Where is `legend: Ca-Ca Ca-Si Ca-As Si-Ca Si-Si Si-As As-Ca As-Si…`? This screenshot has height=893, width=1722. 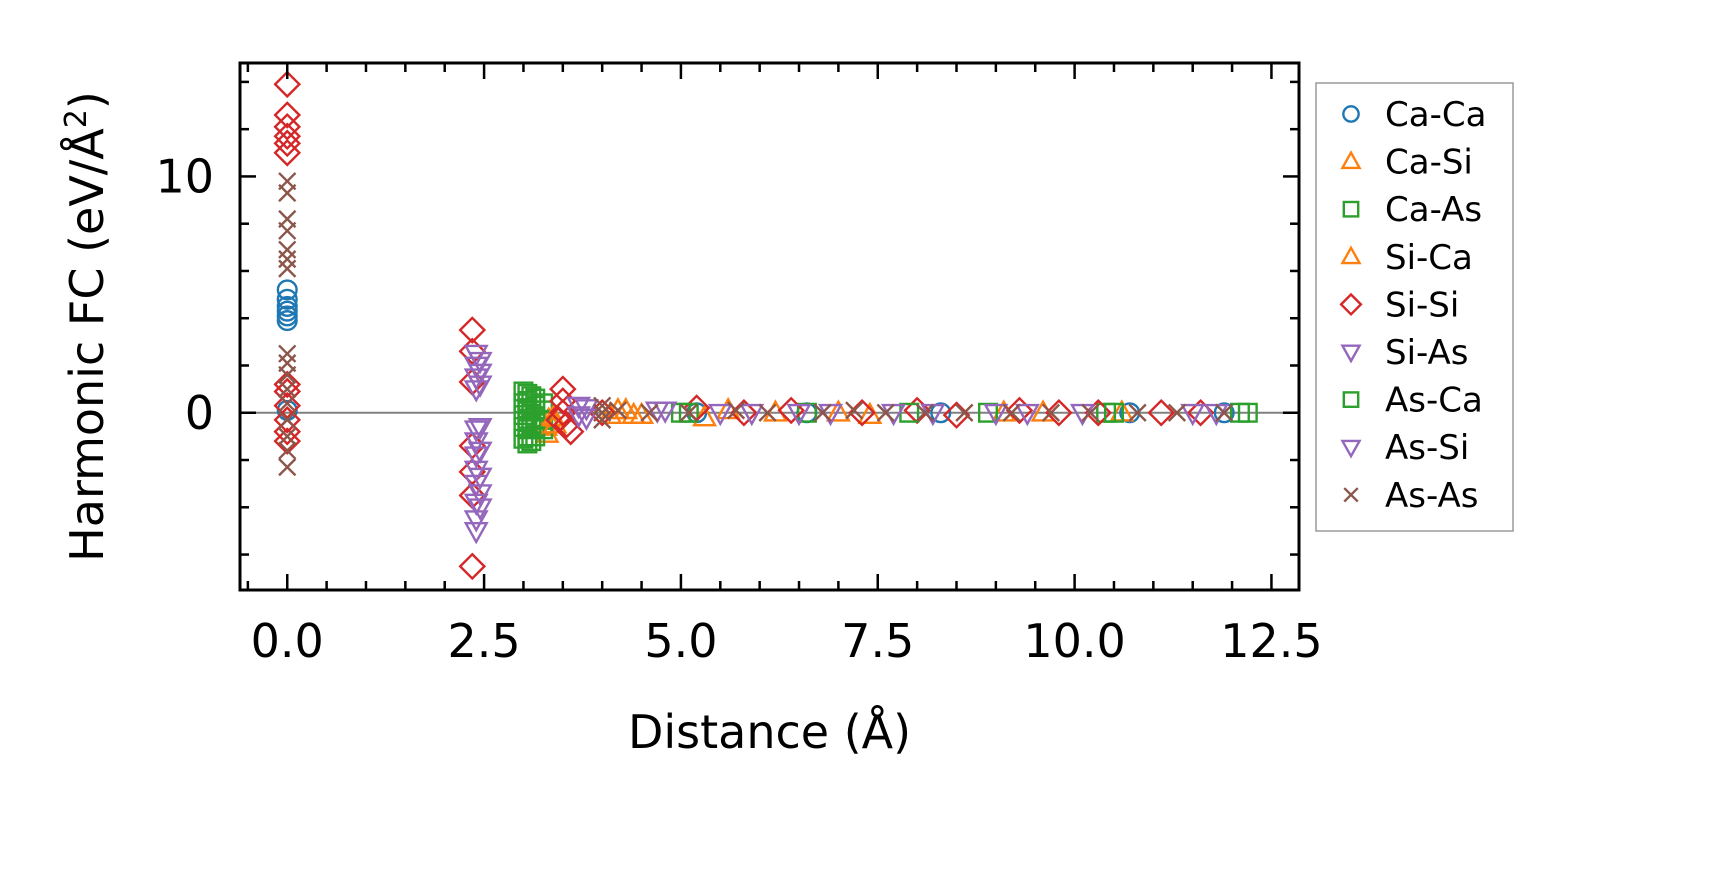 legend: Ca-Ca Ca-Si Ca-As Si-Ca Si-Si Si-As As-Ca As-Si… is located at coordinates (1414, 307).